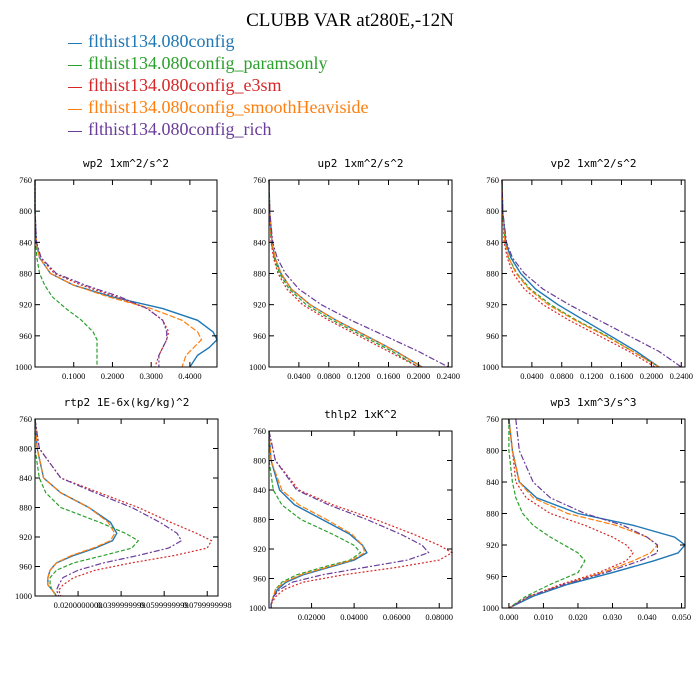  What do you see at coordinates (126, 163) in the screenshot?
I see `panel-title: wp2 1xm^2/s^2` at bounding box center [126, 163].